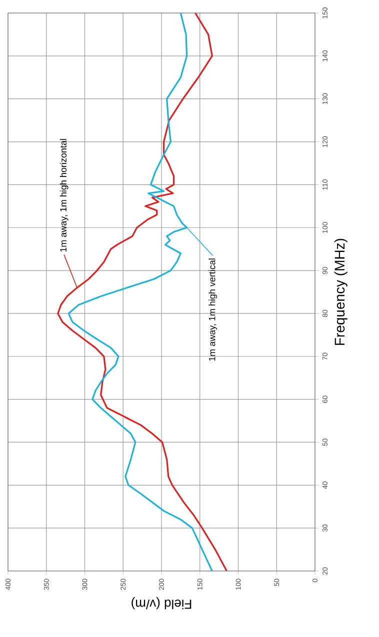 The height and width of the screenshot is (637, 379). Describe the element at coordinates (341, 291) in the screenshot. I see `y-axis-title: Frequency (MHz)` at that location.